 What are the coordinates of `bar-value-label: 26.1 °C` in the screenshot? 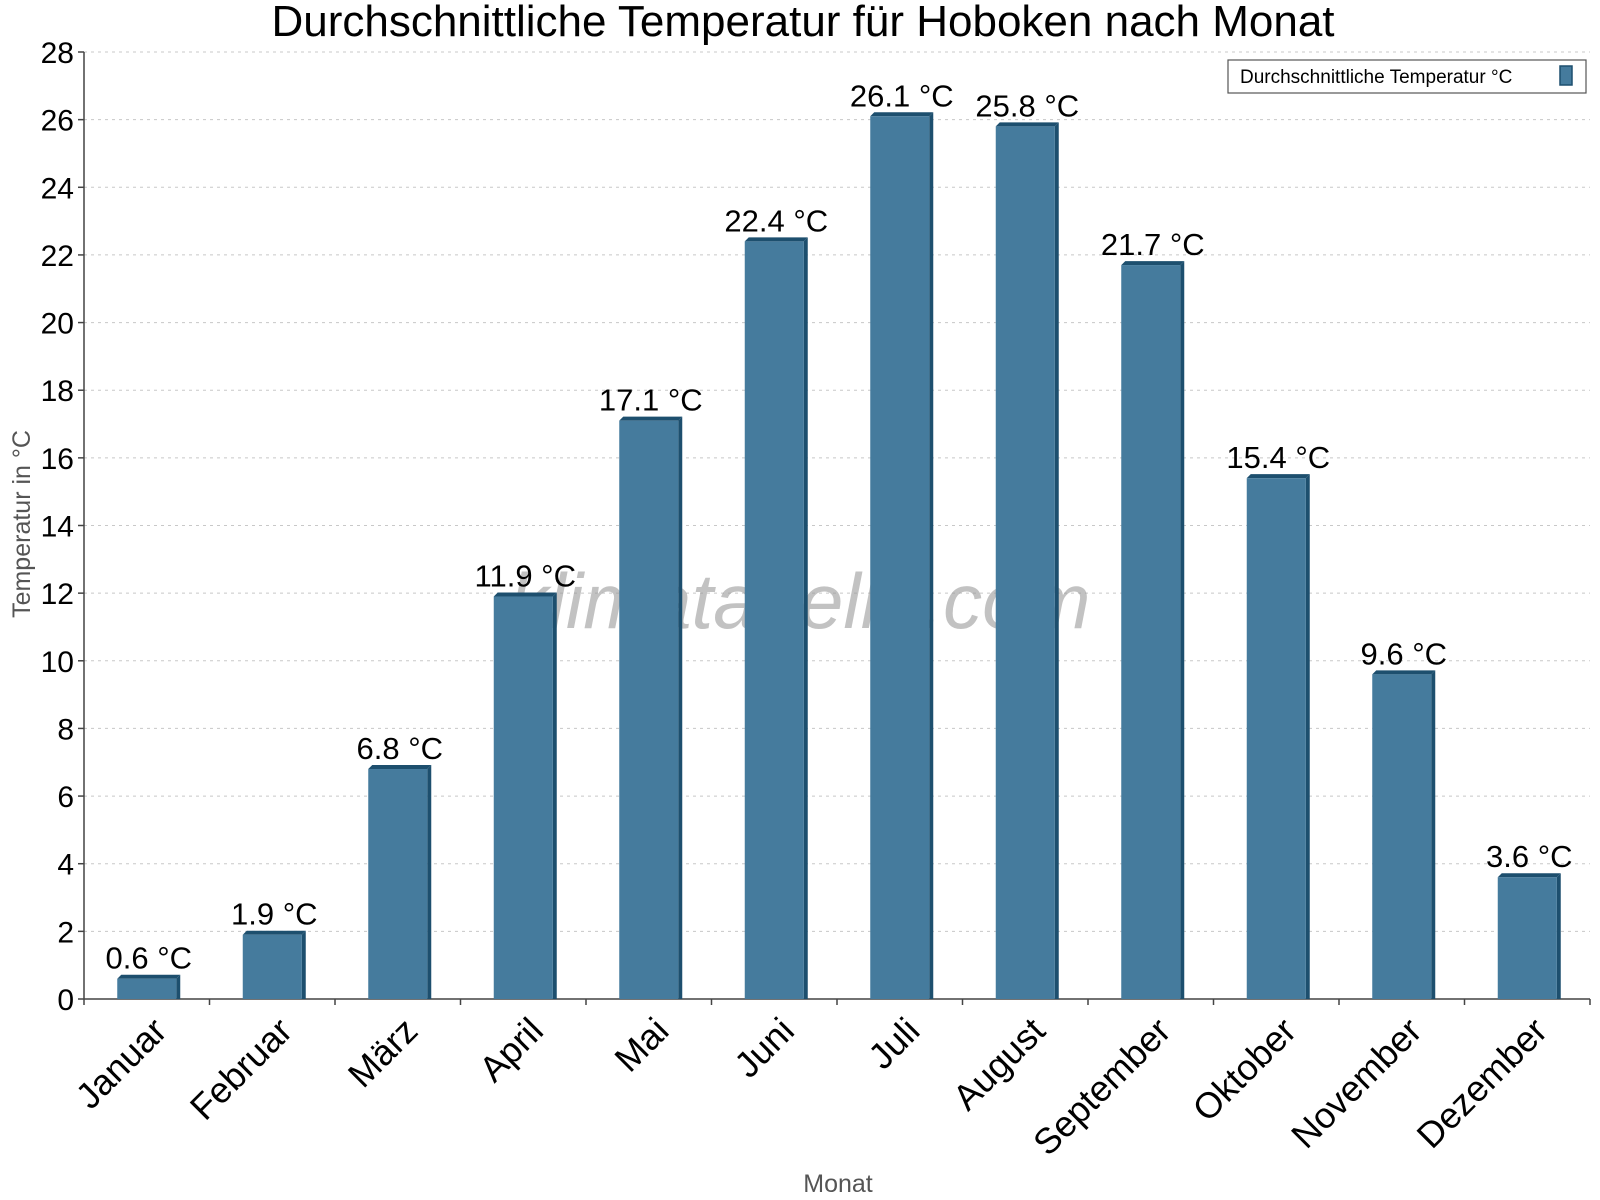 It's located at (902, 95).